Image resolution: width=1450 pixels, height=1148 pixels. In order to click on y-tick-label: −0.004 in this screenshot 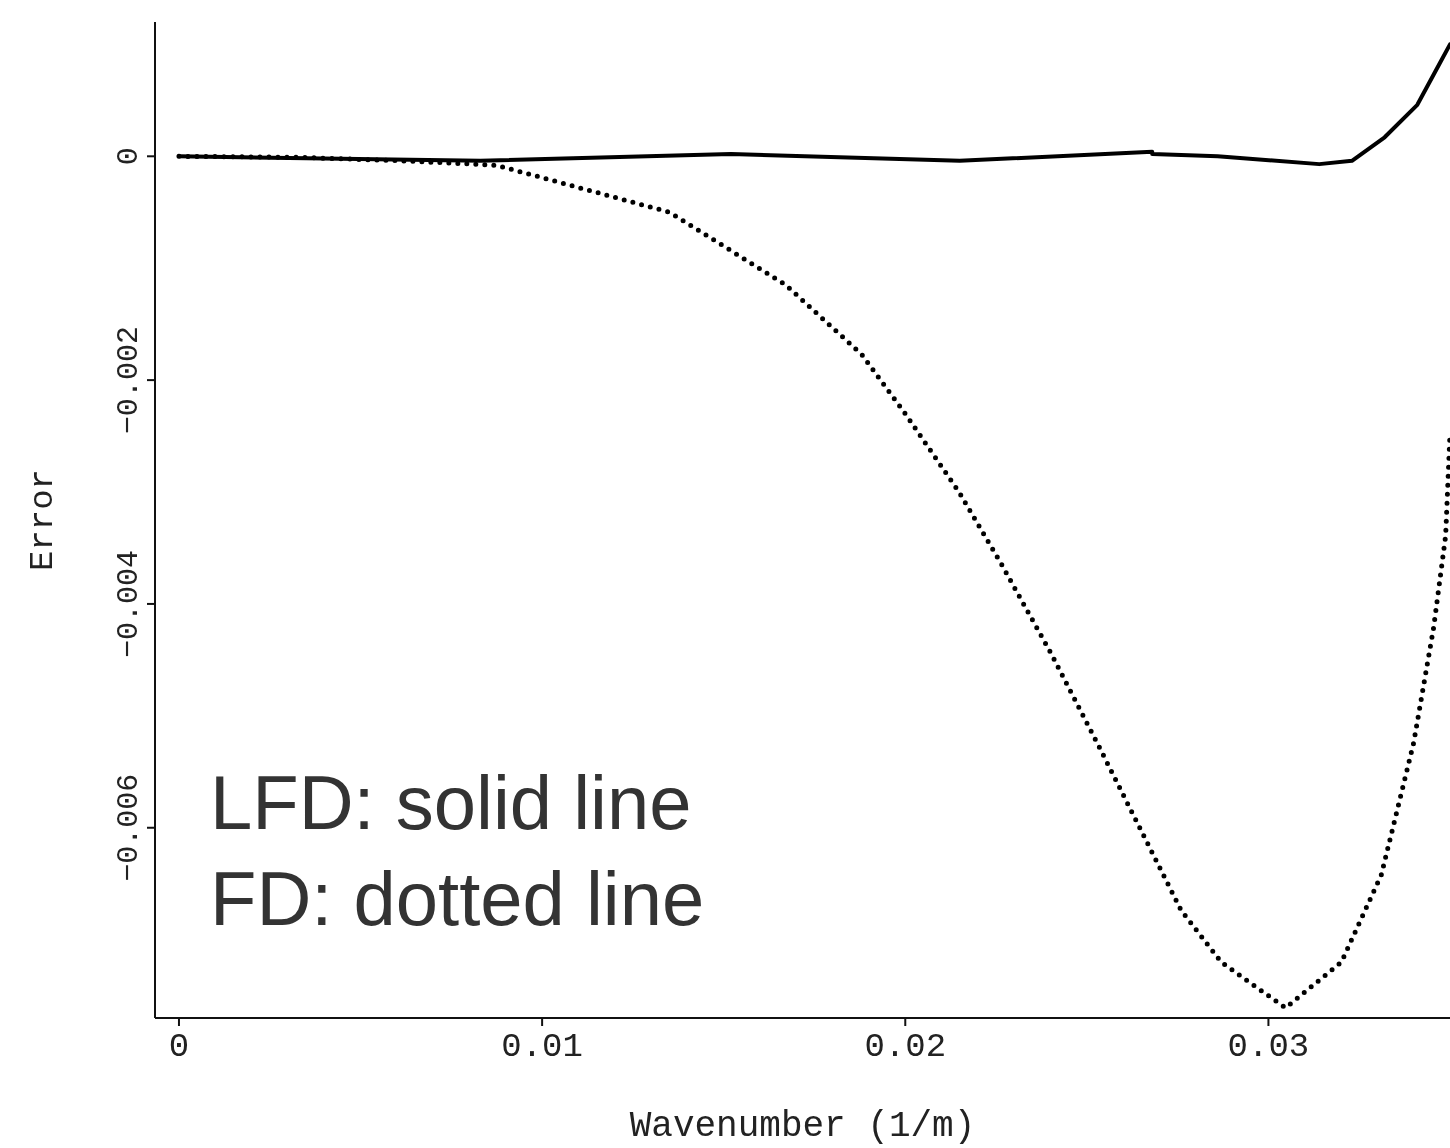, I will do `click(129, 603)`.